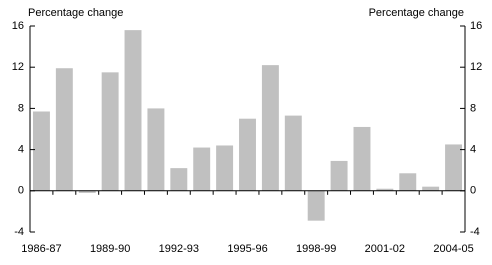 This screenshot has width=492, height=265. I want to click on y2-tick-label: 0, so click(473, 191).